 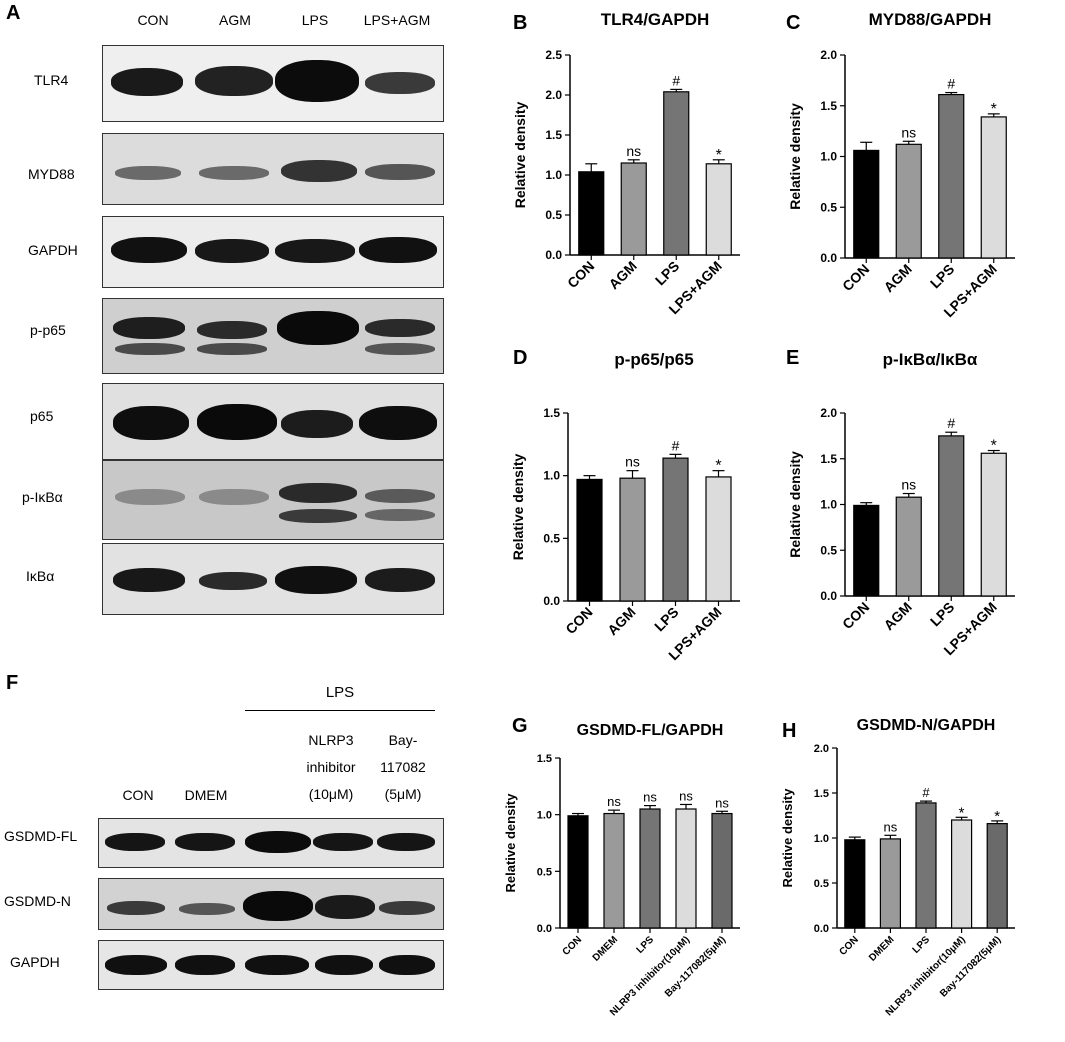 I want to click on blot-p-p65, so click(x=273, y=336).